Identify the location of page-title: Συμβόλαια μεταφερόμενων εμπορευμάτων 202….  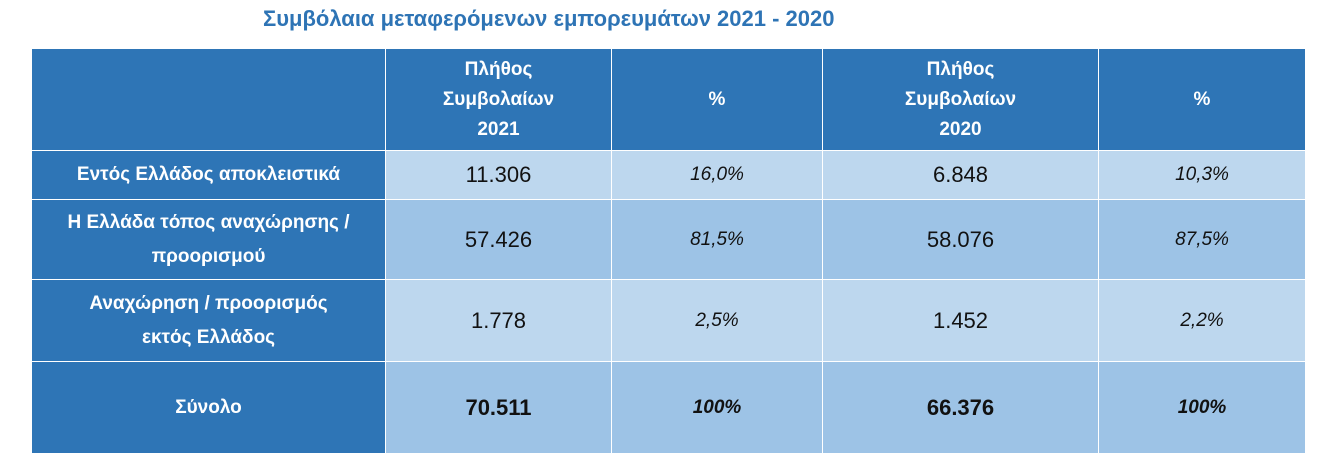
(549, 18).